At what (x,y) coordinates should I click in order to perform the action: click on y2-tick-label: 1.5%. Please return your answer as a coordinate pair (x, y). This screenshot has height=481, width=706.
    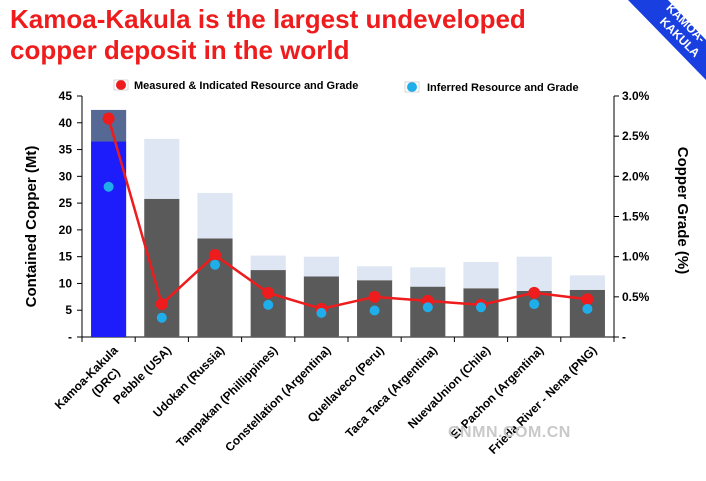
    Looking at the image, I should click on (636, 217).